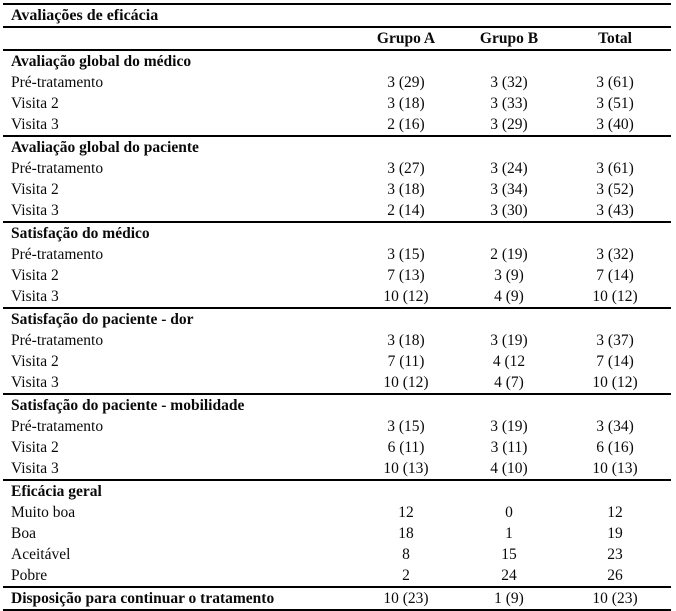 This screenshot has height=611, width=676. Describe the element at coordinates (337, 576) in the screenshot. I see `table-row: Pobre 2 24 26` at that location.